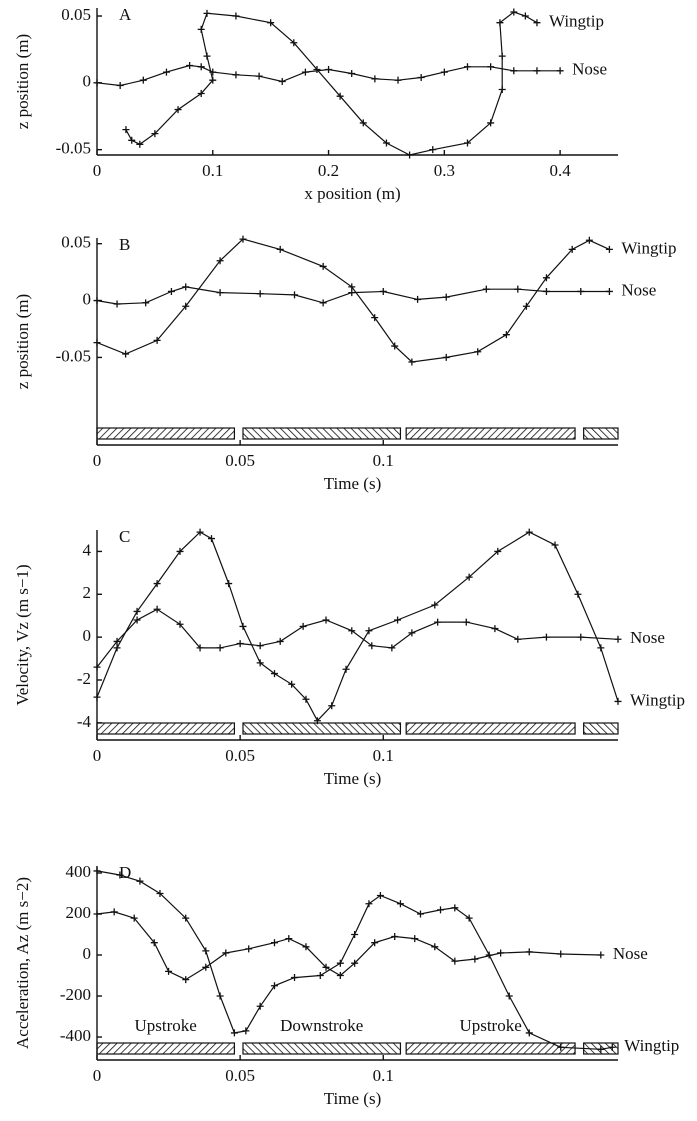 The image size is (697, 1121). What do you see at coordinates (75, 994) in the screenshot?
I see `y-tick-label: -200` at bounding box center [75, 994].